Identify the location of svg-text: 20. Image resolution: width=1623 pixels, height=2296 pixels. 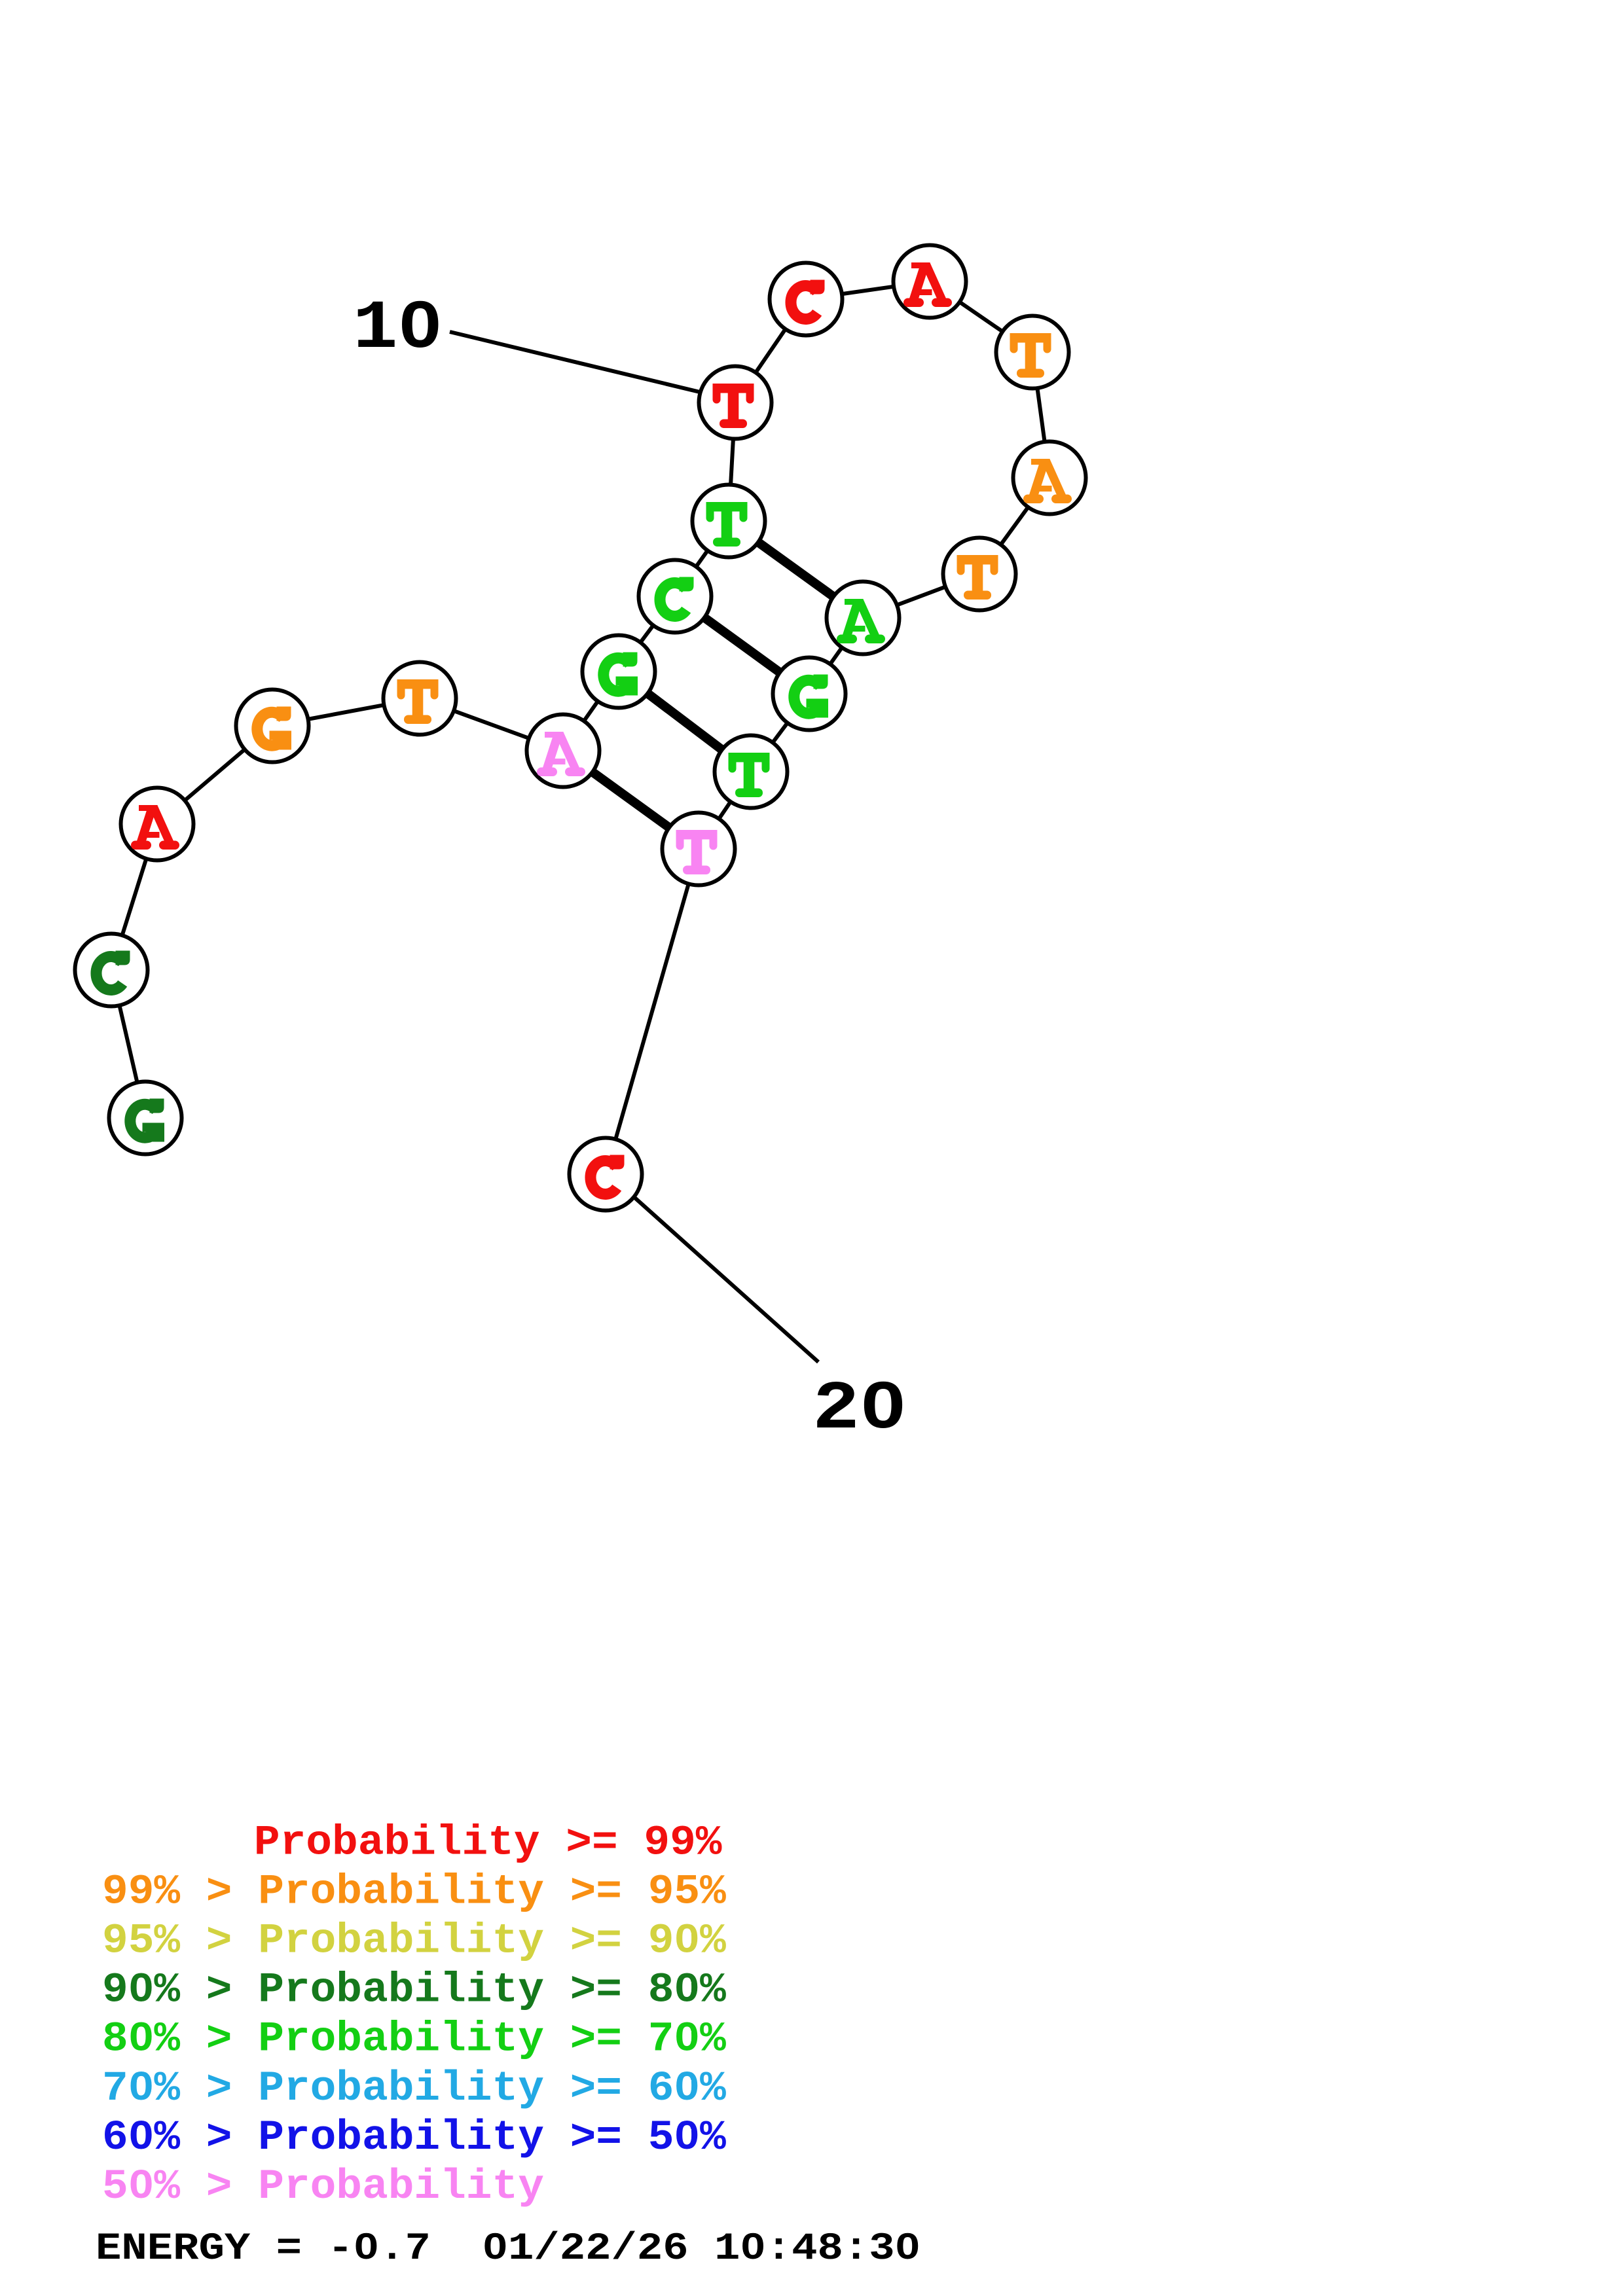
(859, 1409).